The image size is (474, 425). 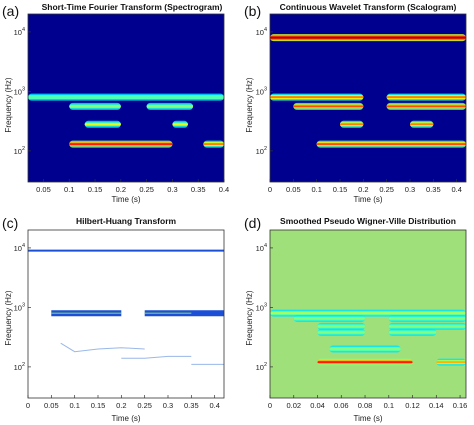 What do you see at coordinates (365, 405) in the screenshot?
I see `x-tick-label: 0.08` at bounding box center [365, 405].